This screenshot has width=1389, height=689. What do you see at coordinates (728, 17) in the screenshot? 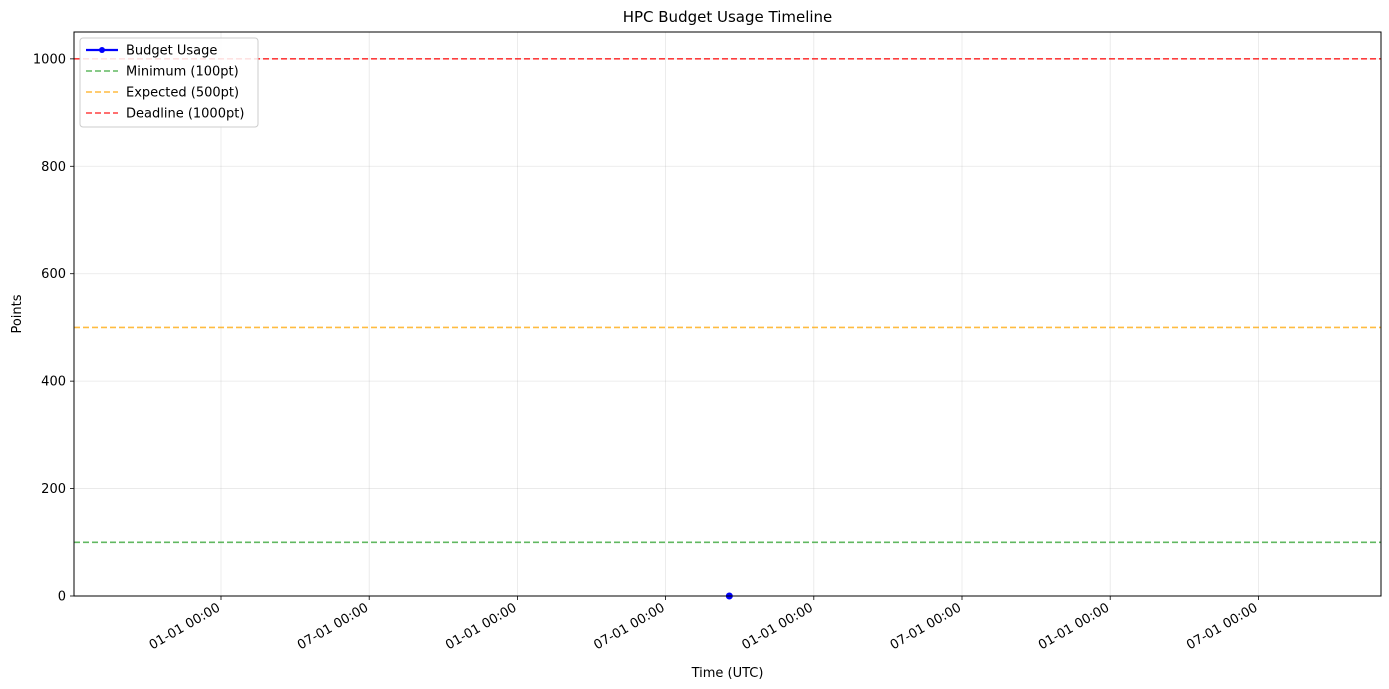
I see `chart-title: HPC Budget Usage Timeline` at bounding box center [728, 17].